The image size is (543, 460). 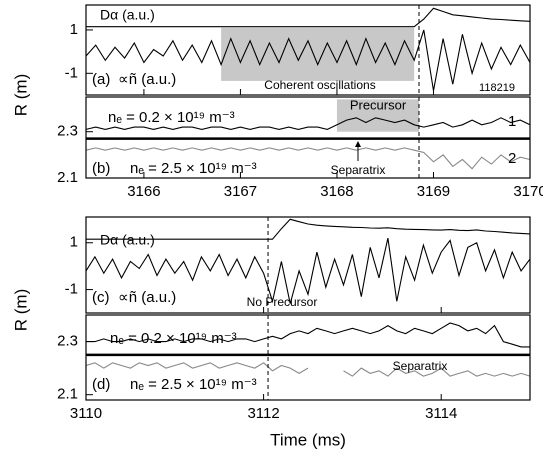 What do you see at coordinates (512, 121) in the screenshot?
I see `series-tag: 1` at bounding box center [512, 121].